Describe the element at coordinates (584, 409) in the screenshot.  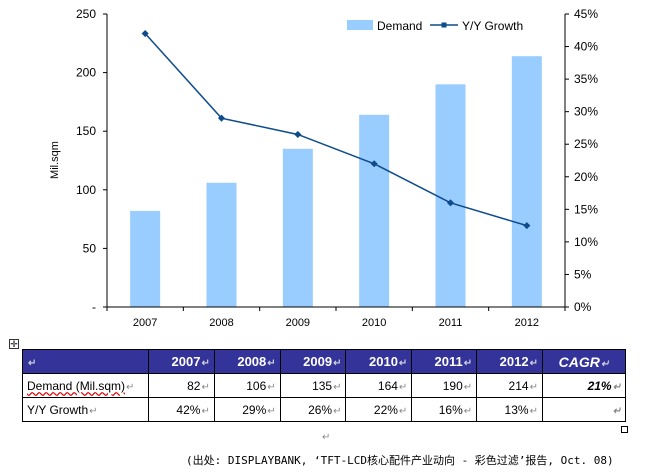
I see `cagr-cell: ↵` at that location.